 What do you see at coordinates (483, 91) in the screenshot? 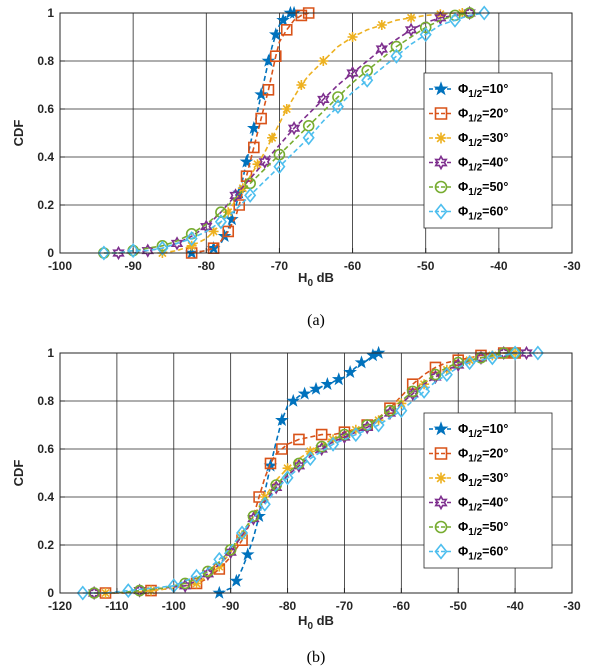
I see `legend-entry: Φ1/2=10°` at bounding box center [483, 91].